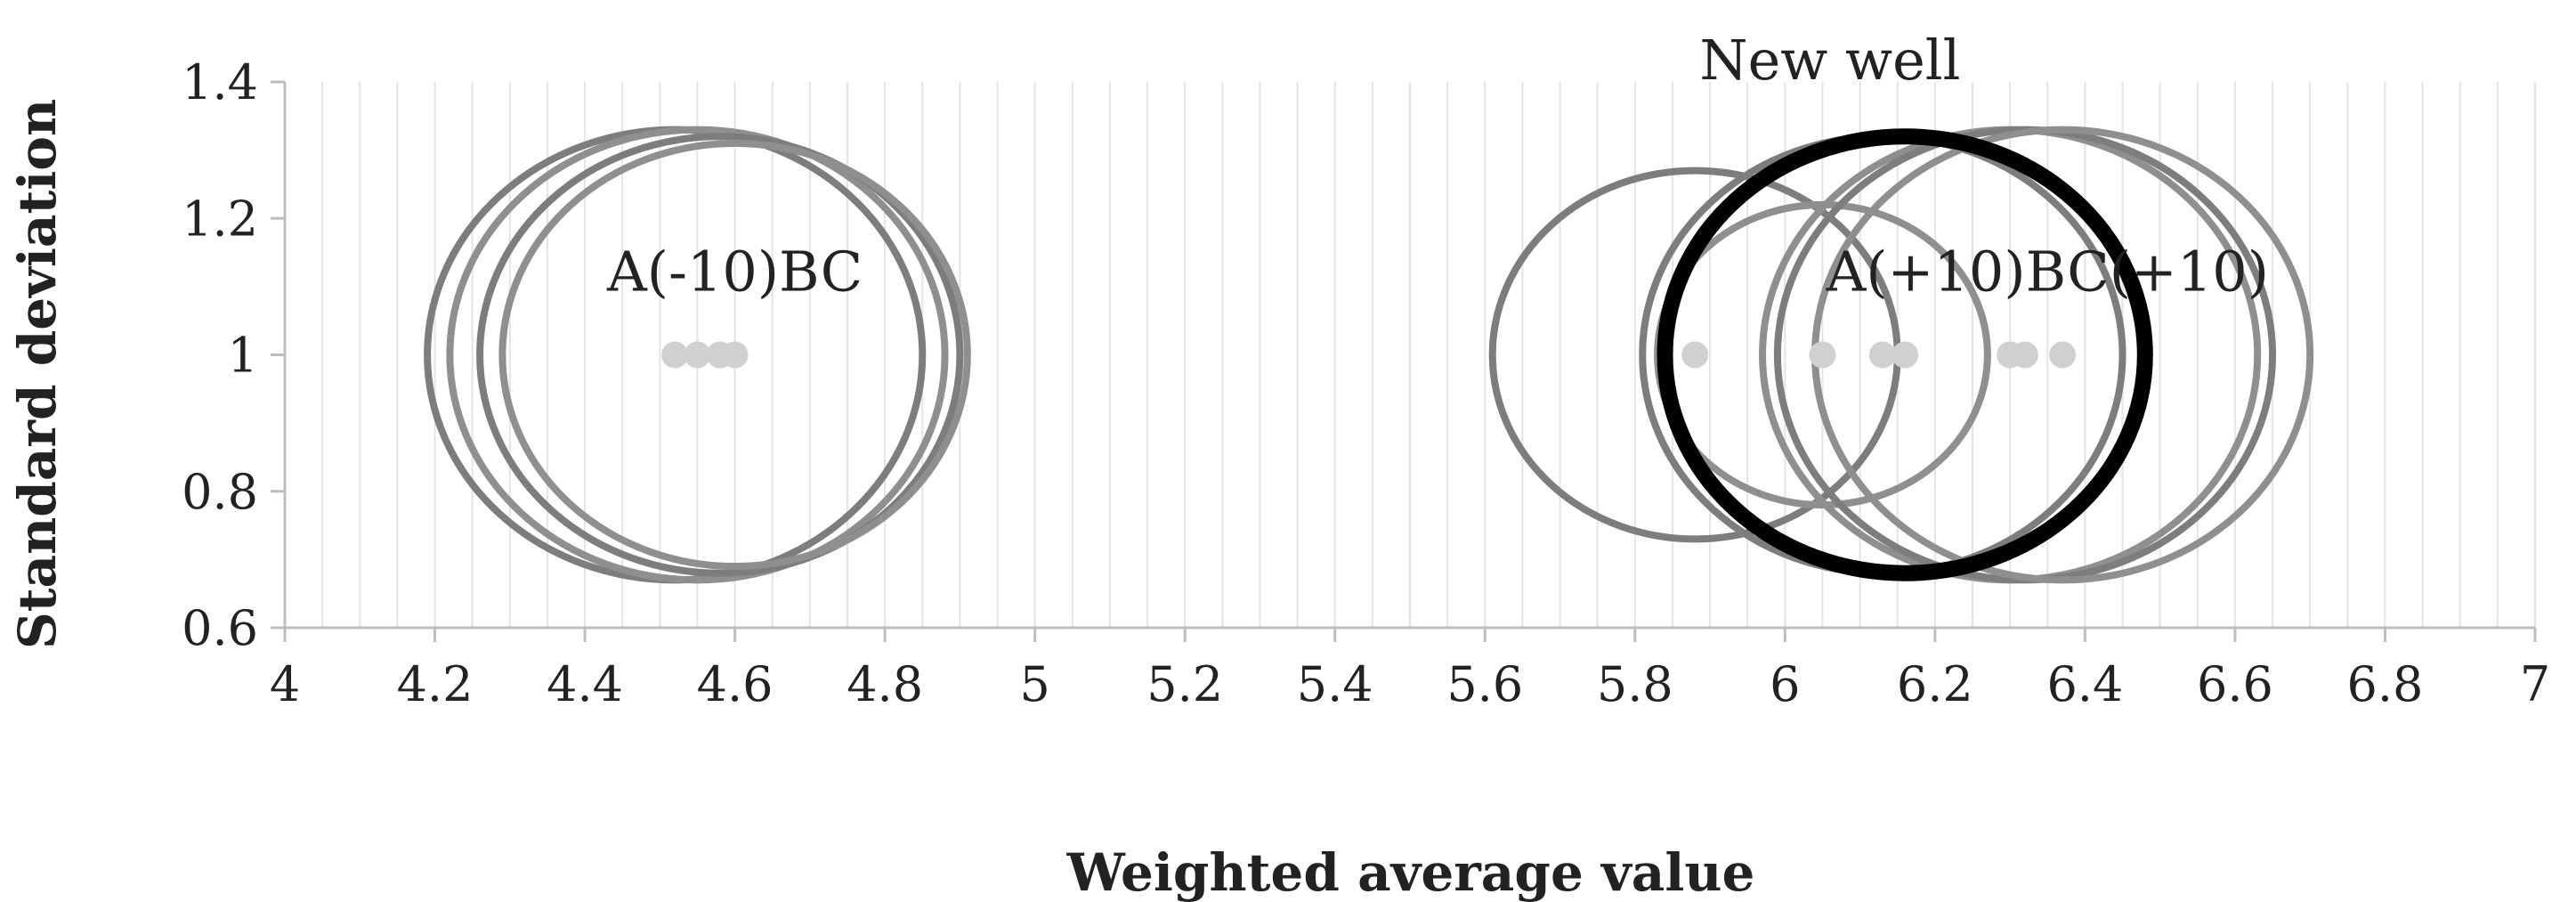  Describe the element at coordinates (1184, 684) in the screenshot. I see `x-tick-label: 5.2` at that location.